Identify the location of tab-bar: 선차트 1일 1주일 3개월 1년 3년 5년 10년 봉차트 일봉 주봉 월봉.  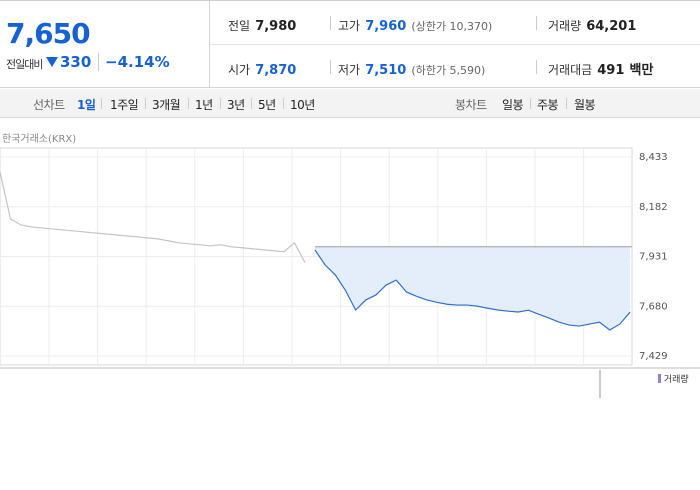
(350, 103).